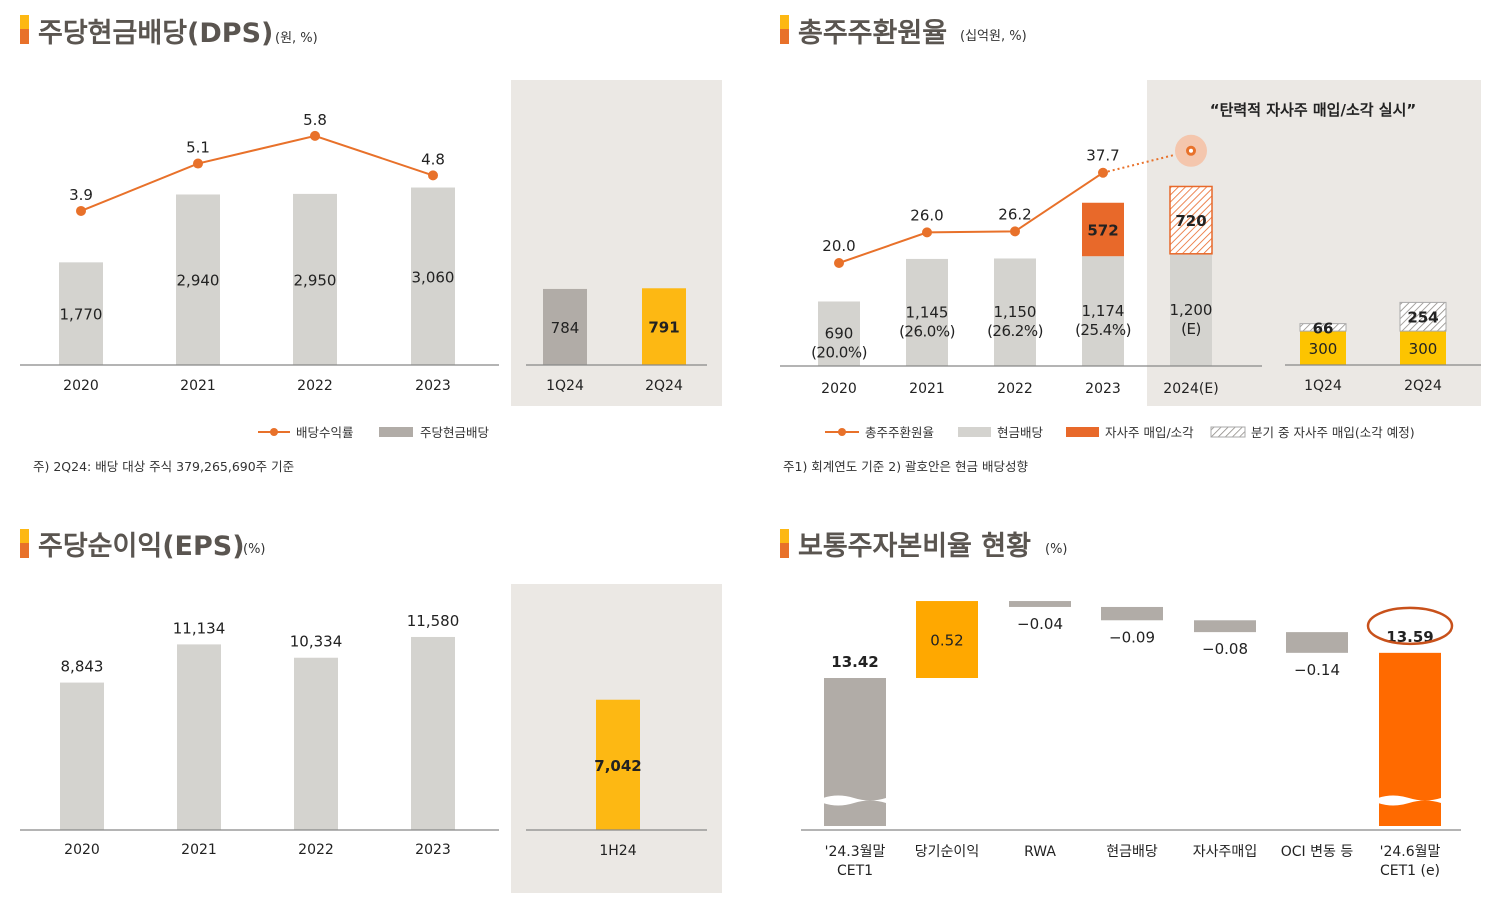 This screenshot has width=1500, height=912. I want to click on quarter-tick-label: 2Q24, so click(1423, 386).